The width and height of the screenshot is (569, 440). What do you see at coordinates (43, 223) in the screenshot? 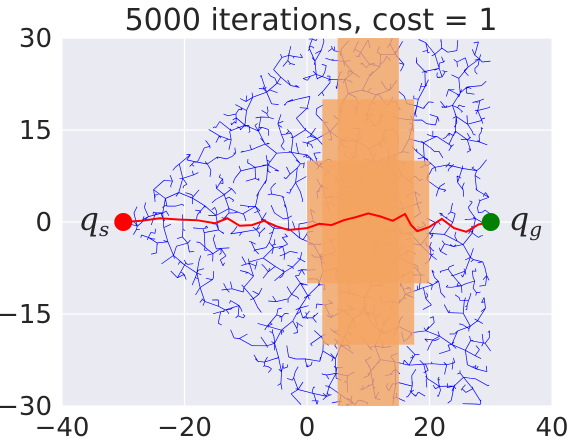
I see `y-tick-label-2: 0` at bounding box center [43, 223].